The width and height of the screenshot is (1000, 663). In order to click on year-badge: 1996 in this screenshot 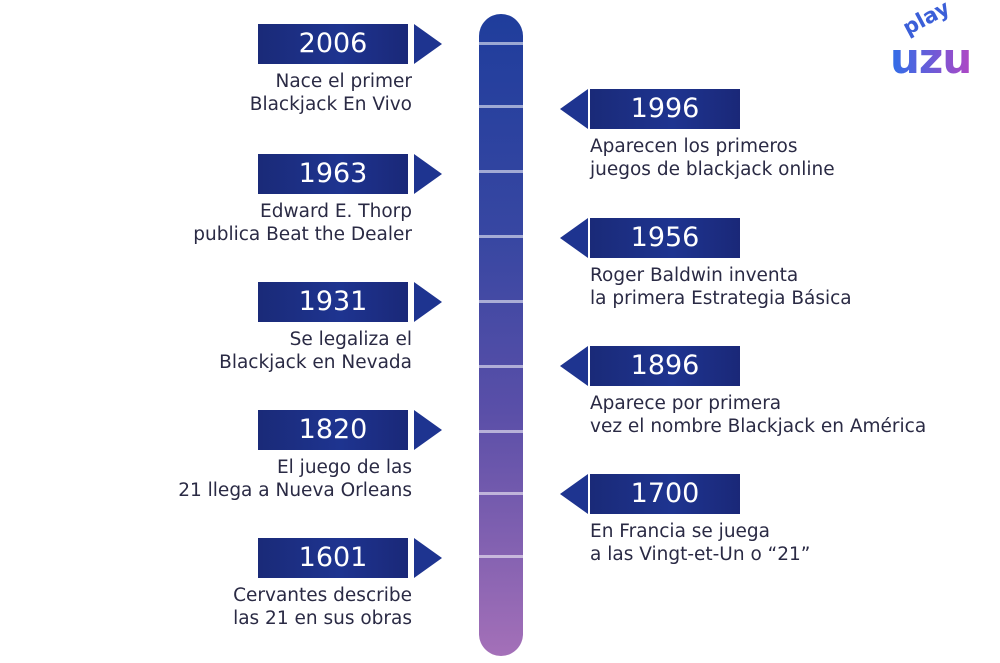, I will do `click(665, 109)`.